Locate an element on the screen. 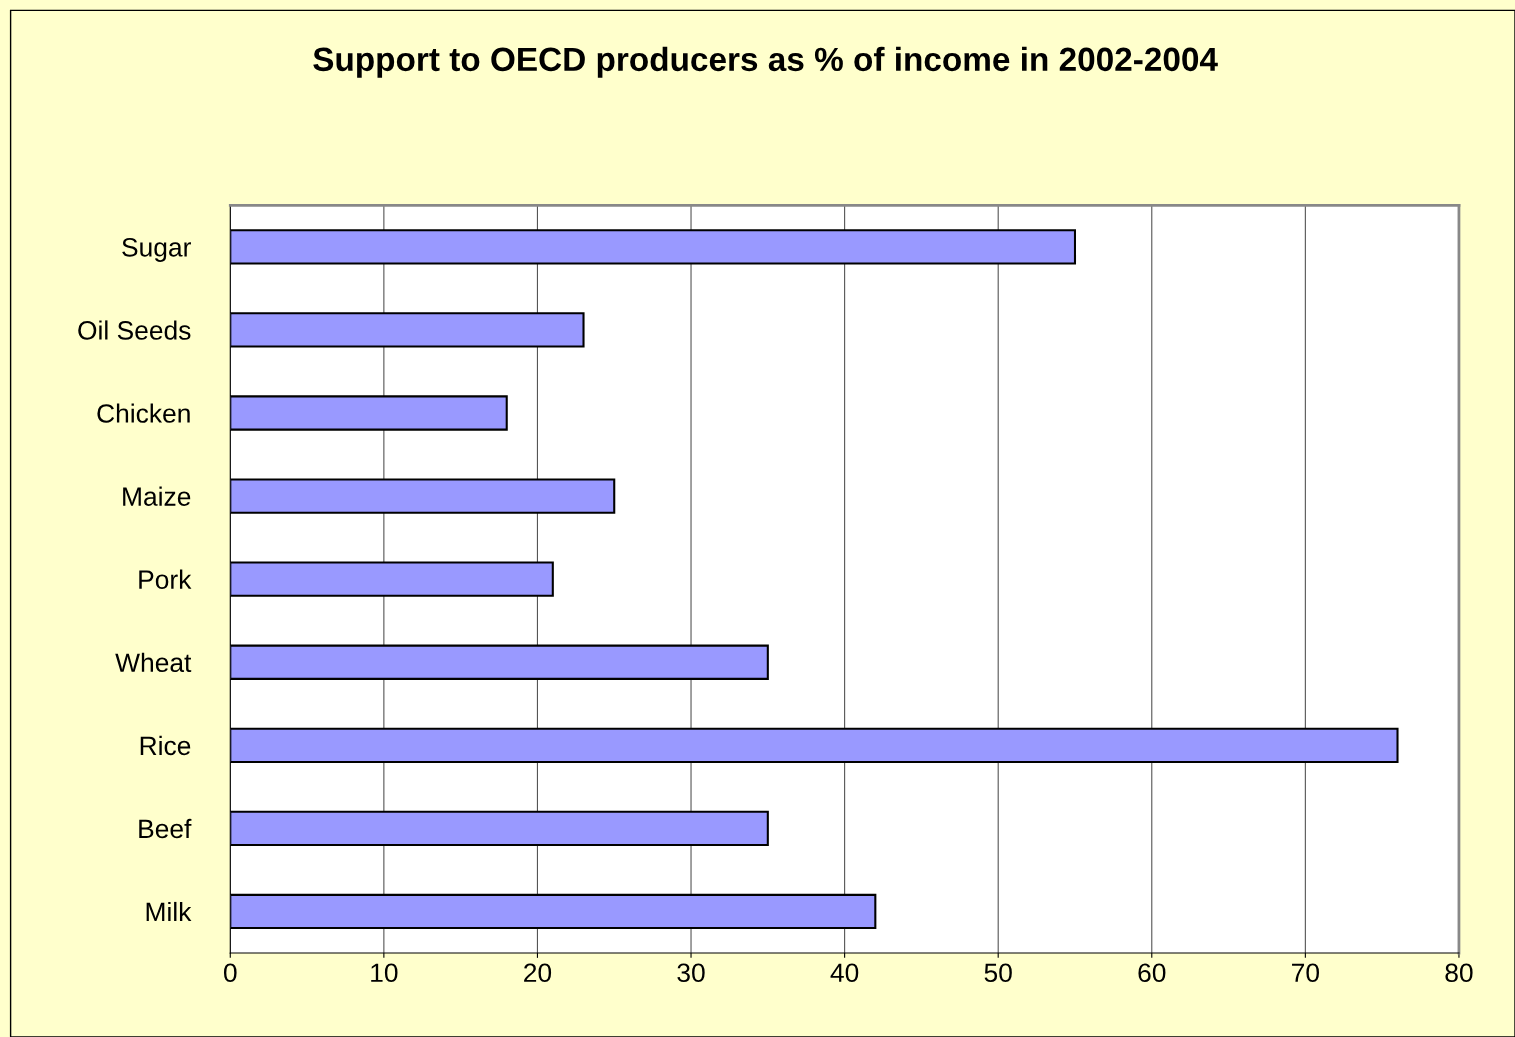 The image size is (1515, 1037). y-tick-label: Sugar is located at coordinates (156, 250).